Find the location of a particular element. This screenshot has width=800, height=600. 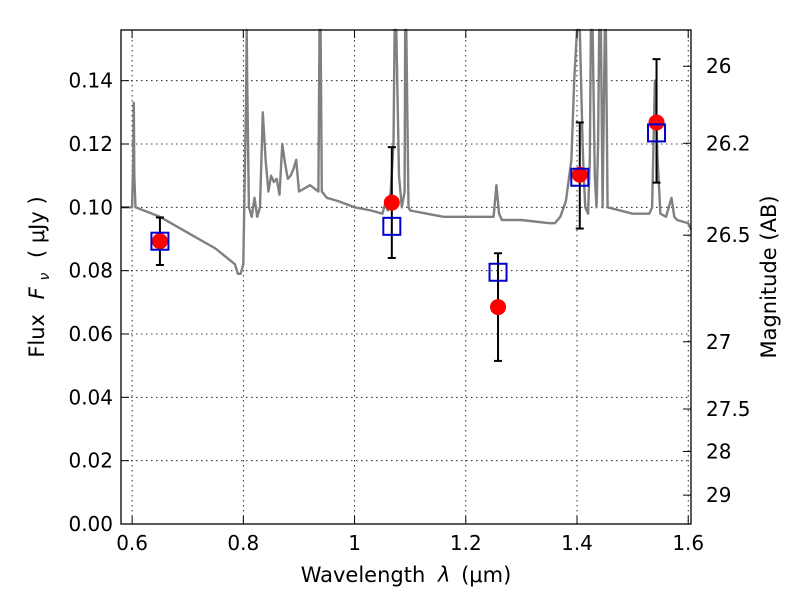

y-tick-label: 0.12 is located at coordinates (90, 144).